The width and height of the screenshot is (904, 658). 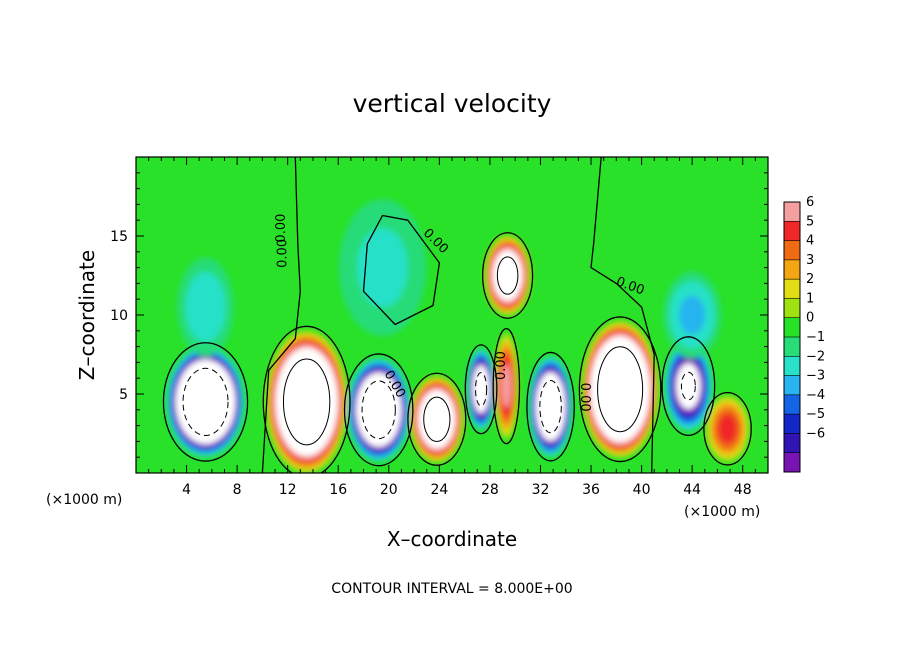 What do you see at coordinates (815, 433) in the screenshot?
I see `colorbar-tick-label: −6` at bounding box center [815, 433].